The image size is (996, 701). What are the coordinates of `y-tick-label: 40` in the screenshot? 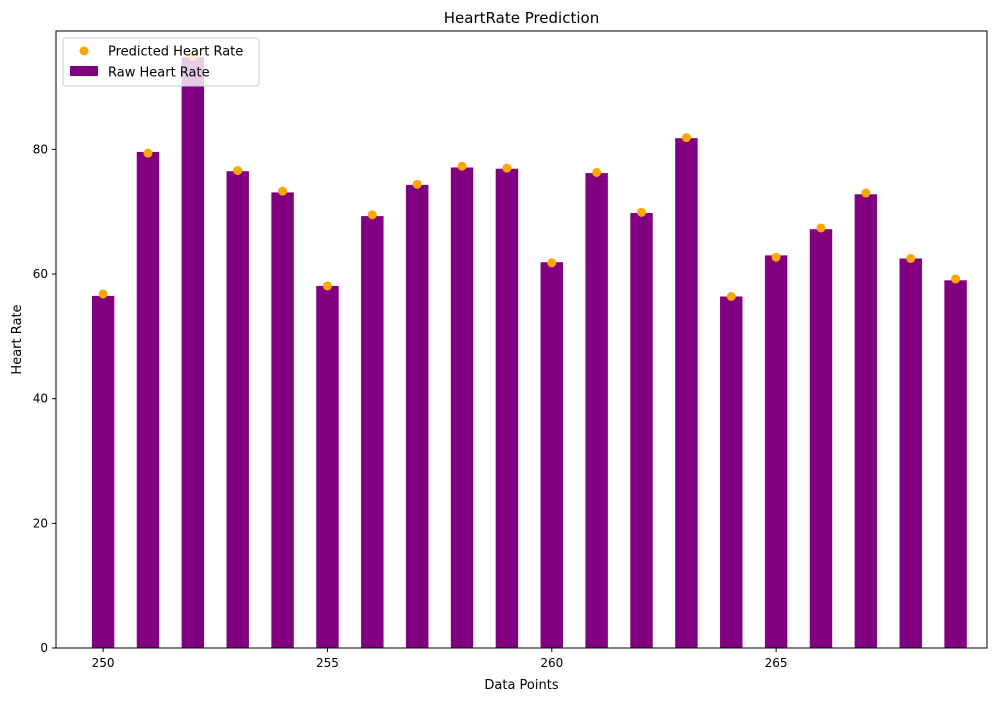 It's located at (40, 399).